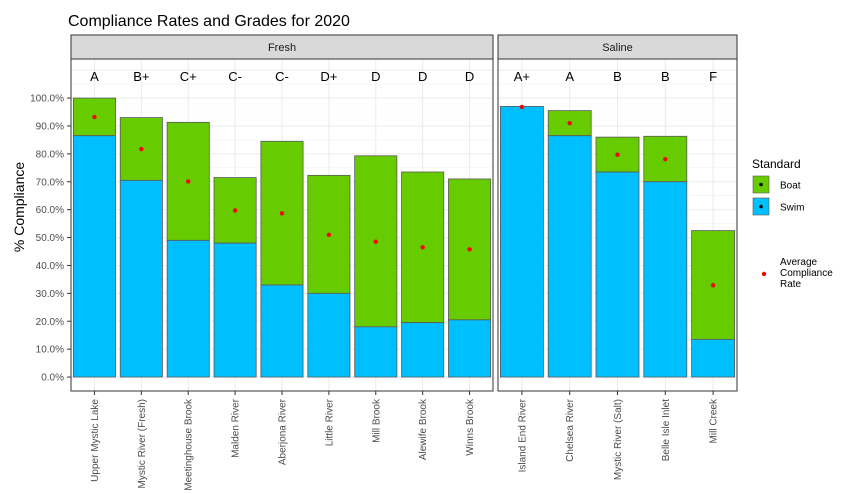  I want to click on grade-label: A+, so click(522, 76).